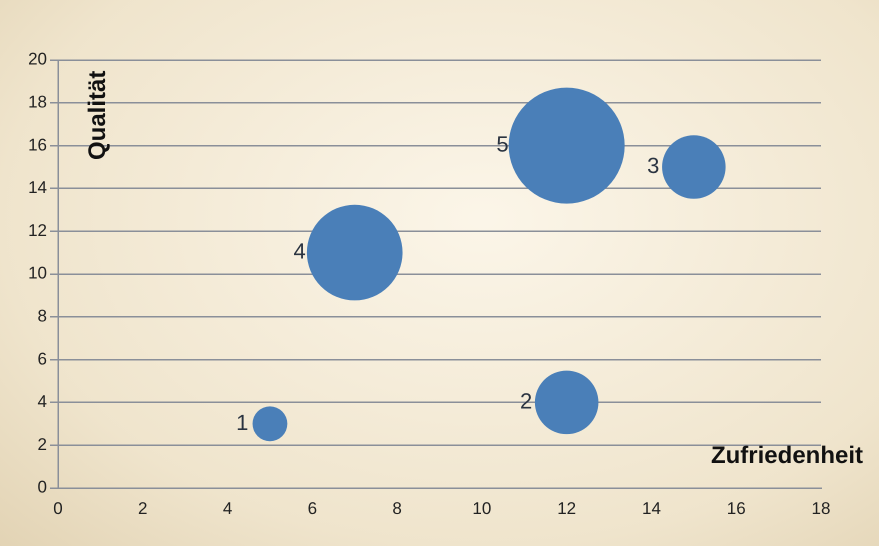  I want to click on y-tick-label: 4, so click(42, 402).